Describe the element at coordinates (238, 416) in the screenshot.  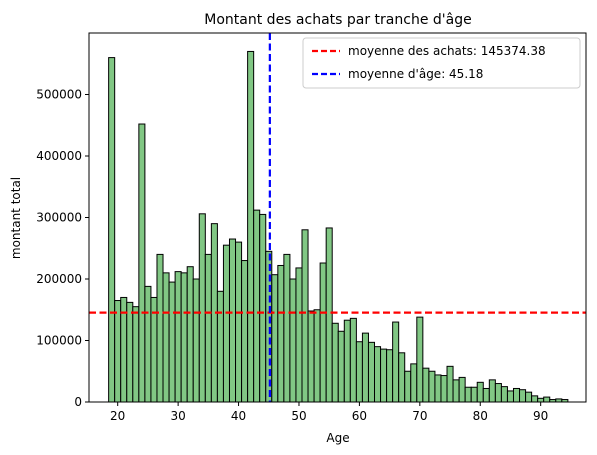
I see `x-tick-label: 40` at that location.